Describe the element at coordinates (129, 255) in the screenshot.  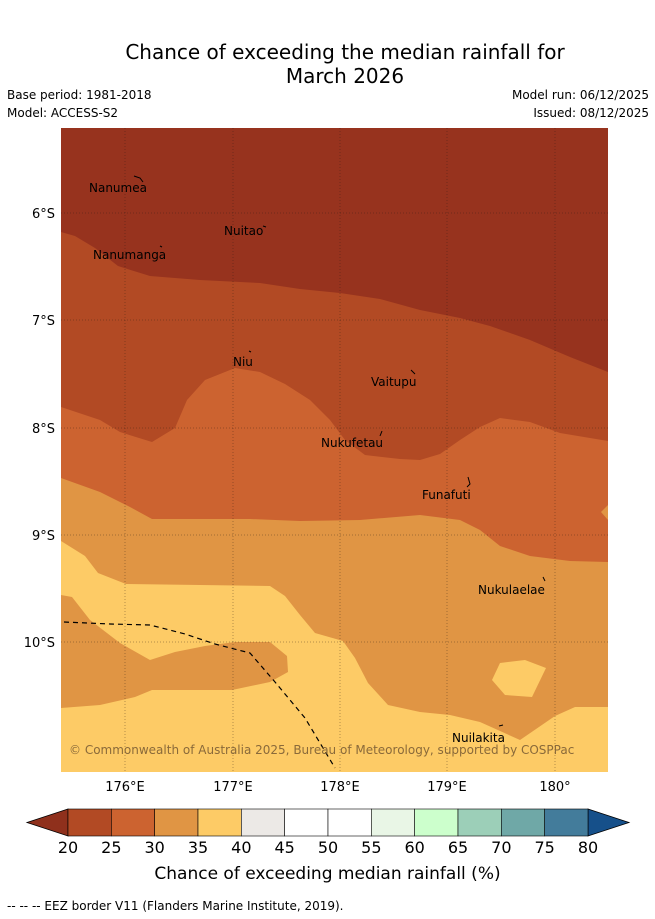
I see `place-label-nanumanga: Nanumanga` at that location.